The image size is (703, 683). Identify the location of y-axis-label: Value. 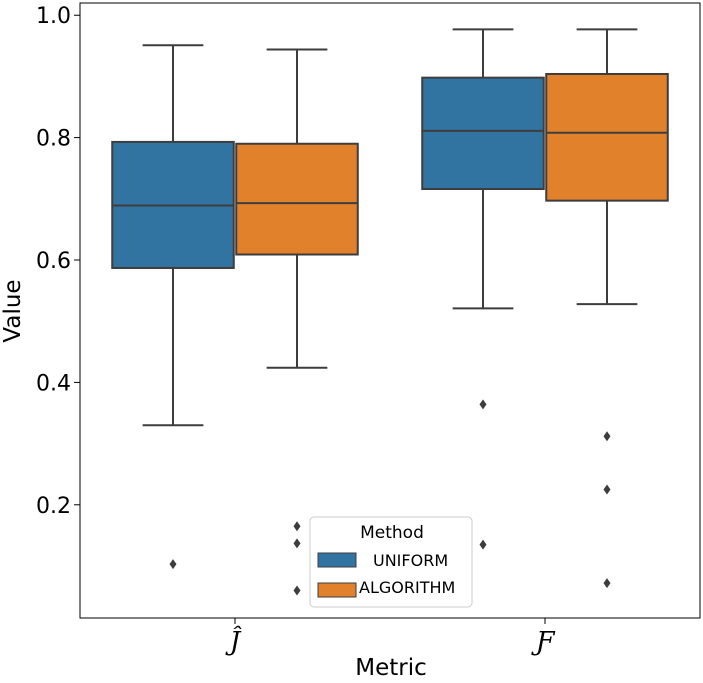
(13, 310).